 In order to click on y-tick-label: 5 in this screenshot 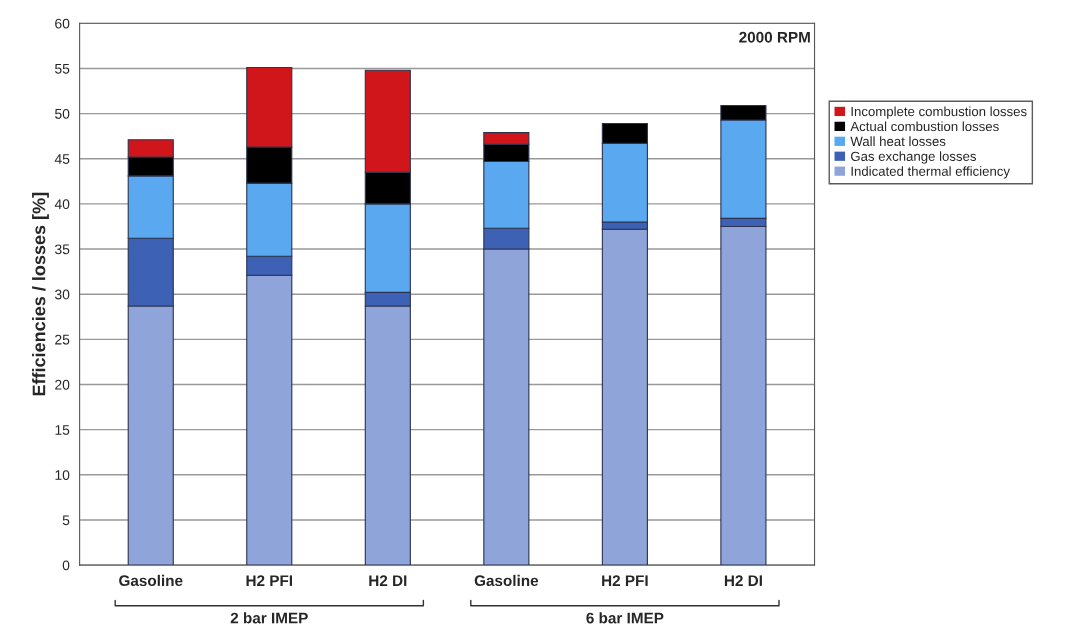, I will do `click(66, 520)`.